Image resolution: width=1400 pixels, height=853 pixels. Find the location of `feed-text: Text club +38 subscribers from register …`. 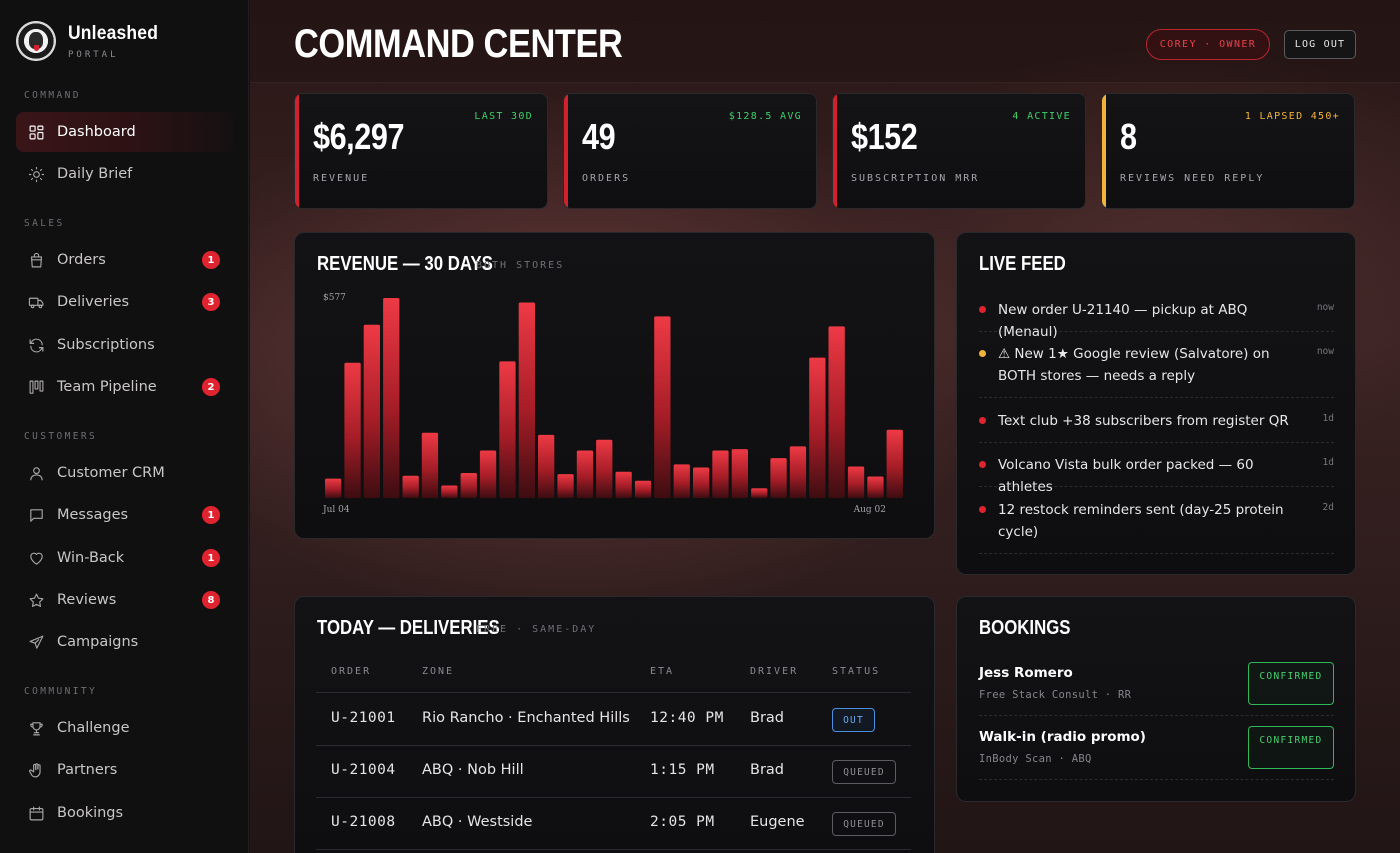

feed-text: Text club +38 subscribers from register … is located at coordinates (1143, 421).